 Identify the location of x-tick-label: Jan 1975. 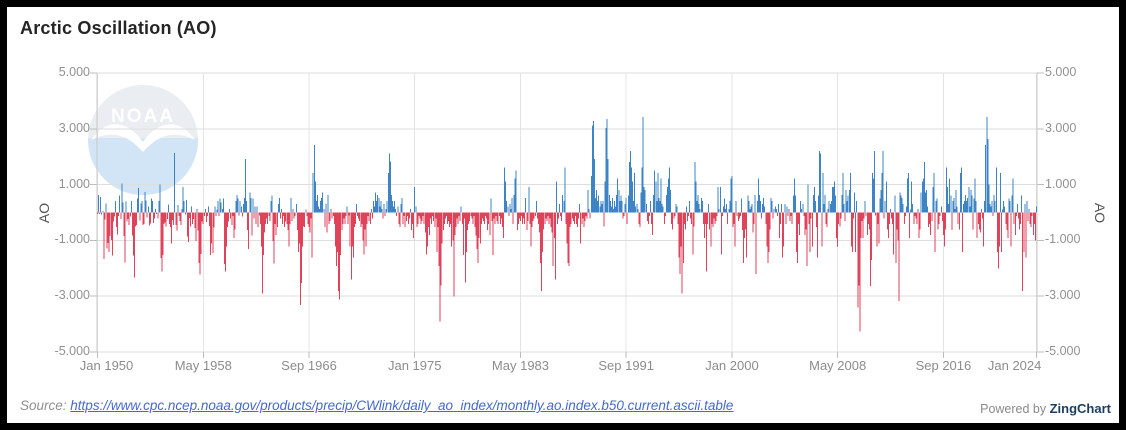
(414, 365).